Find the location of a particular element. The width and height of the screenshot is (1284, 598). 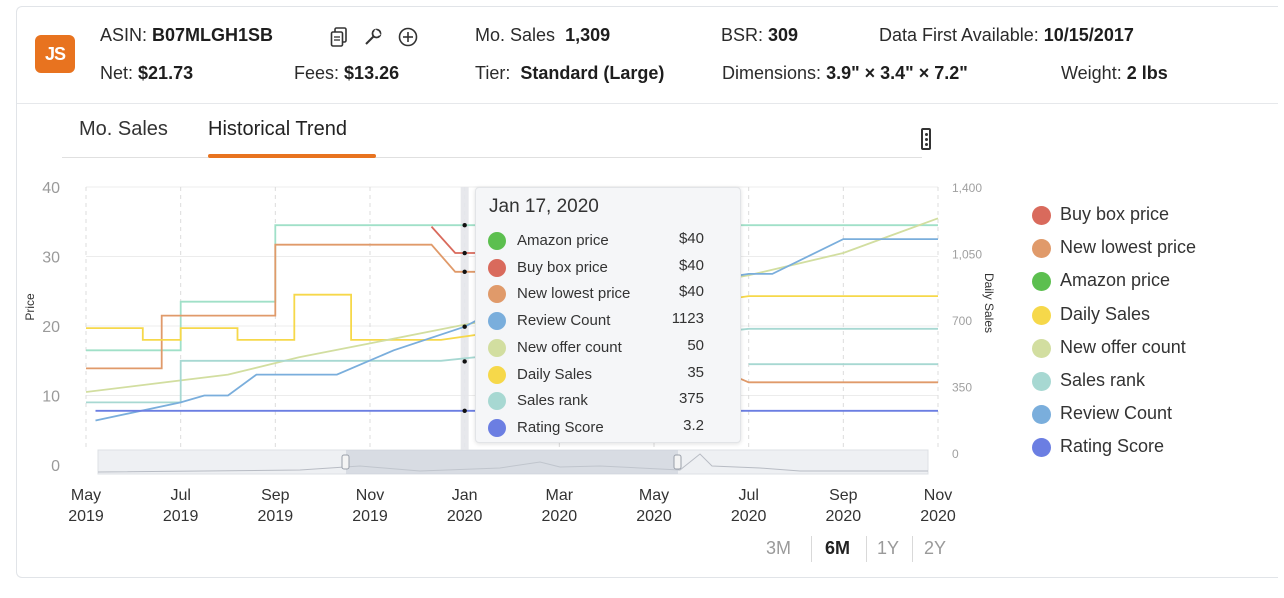

tooltip-row-label: Review Count is located at coordinates (564, 321).